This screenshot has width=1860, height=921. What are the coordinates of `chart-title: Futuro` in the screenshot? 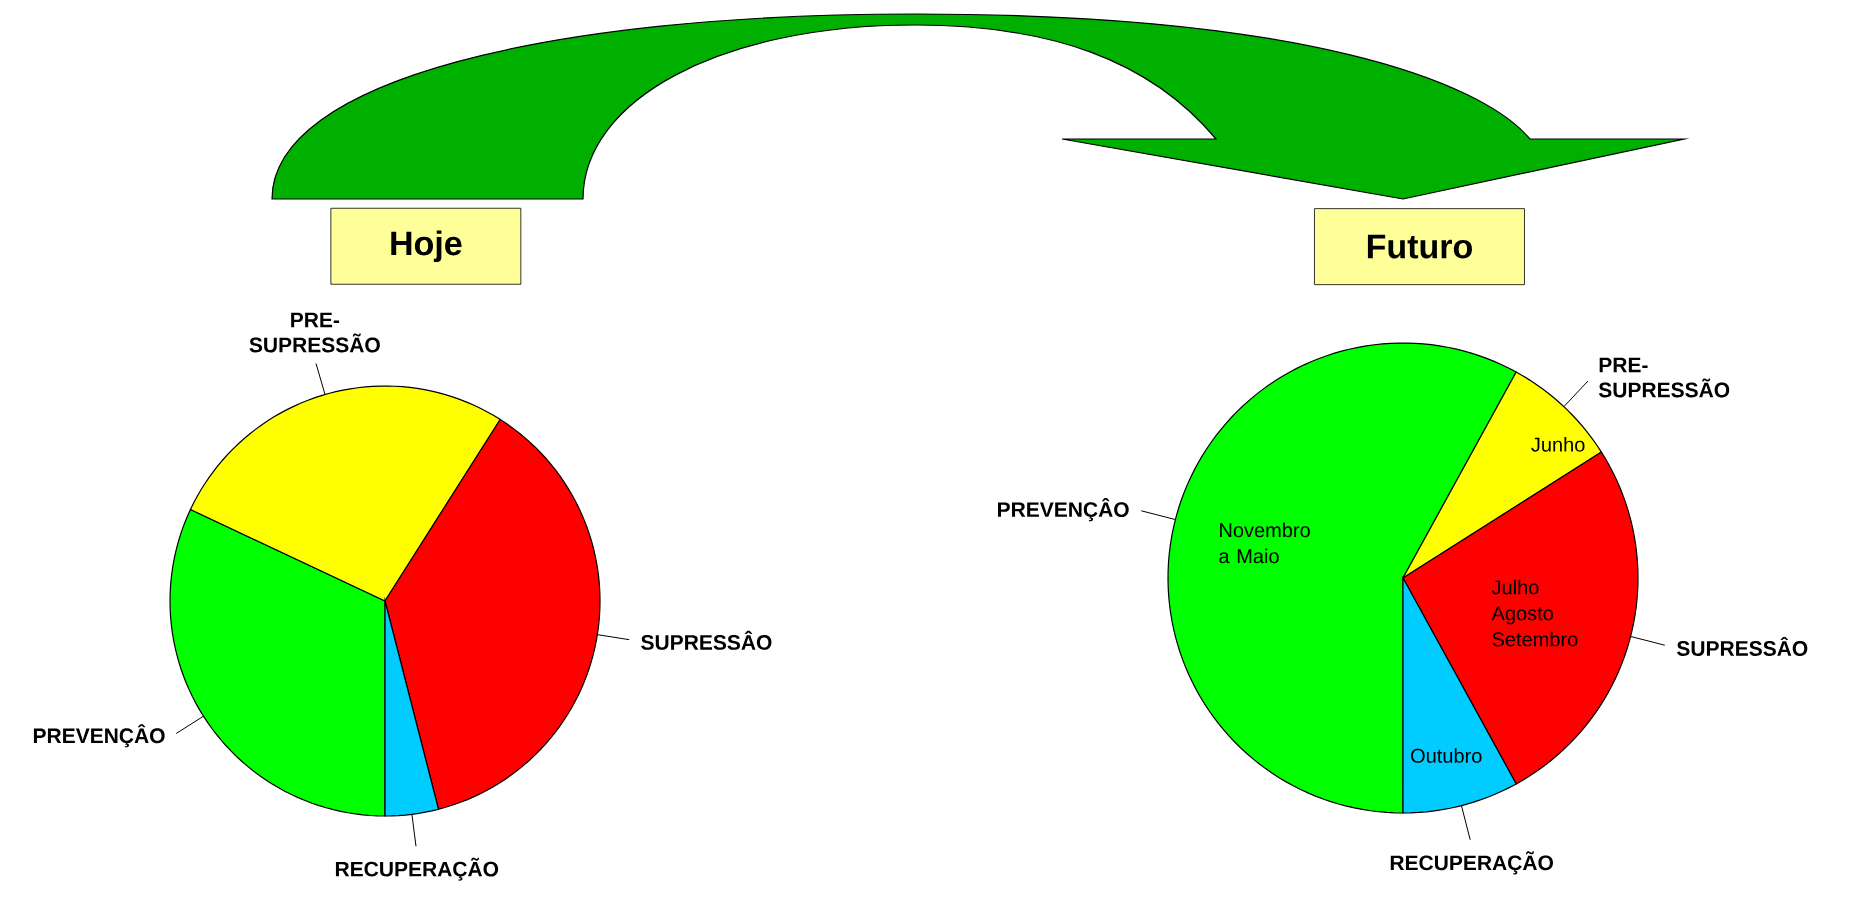 It's located at (1419, 246).